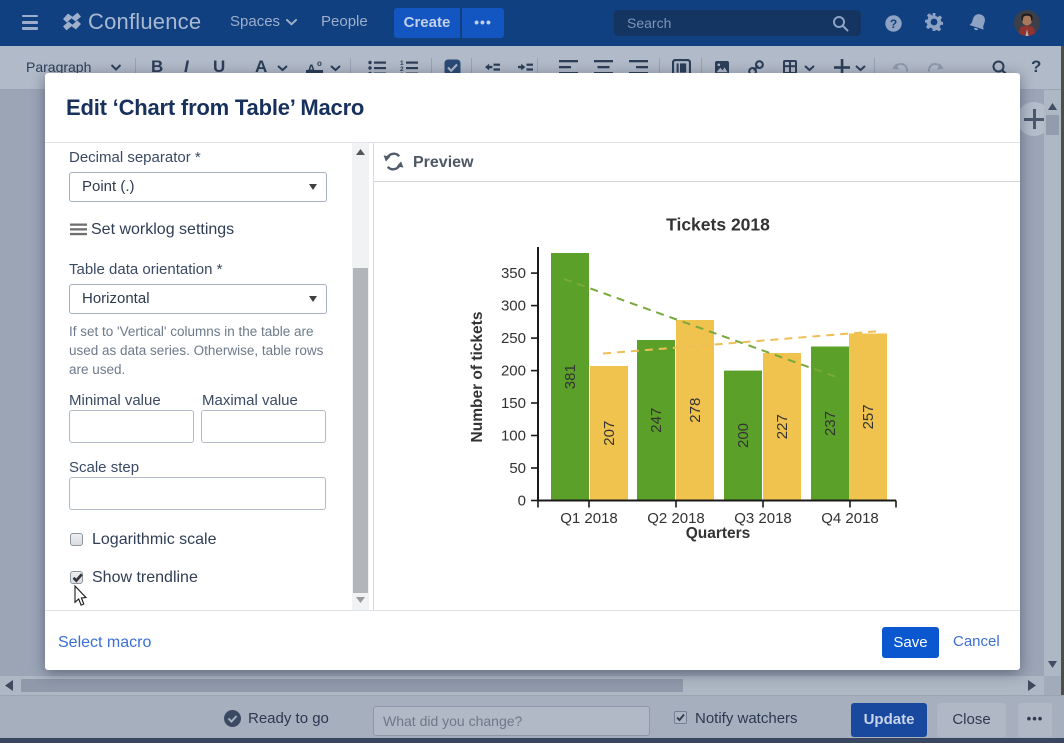 The height and width of the screenshot is (743, 1064). I want to click on svg-text: 257, so click(868, 416).